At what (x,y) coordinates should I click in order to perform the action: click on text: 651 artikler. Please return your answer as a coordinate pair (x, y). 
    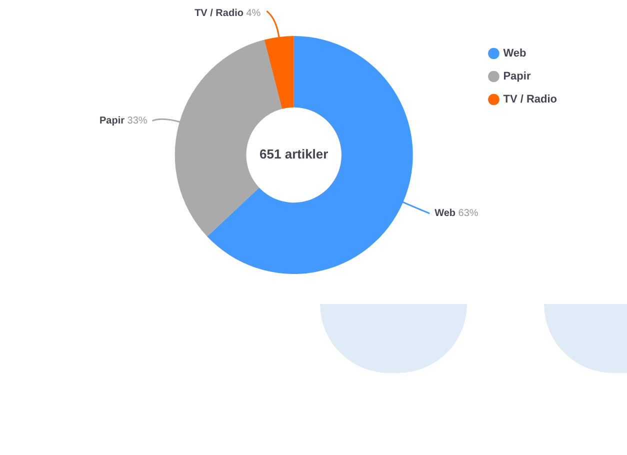
    Looking at the image, I should click on (294, 154).